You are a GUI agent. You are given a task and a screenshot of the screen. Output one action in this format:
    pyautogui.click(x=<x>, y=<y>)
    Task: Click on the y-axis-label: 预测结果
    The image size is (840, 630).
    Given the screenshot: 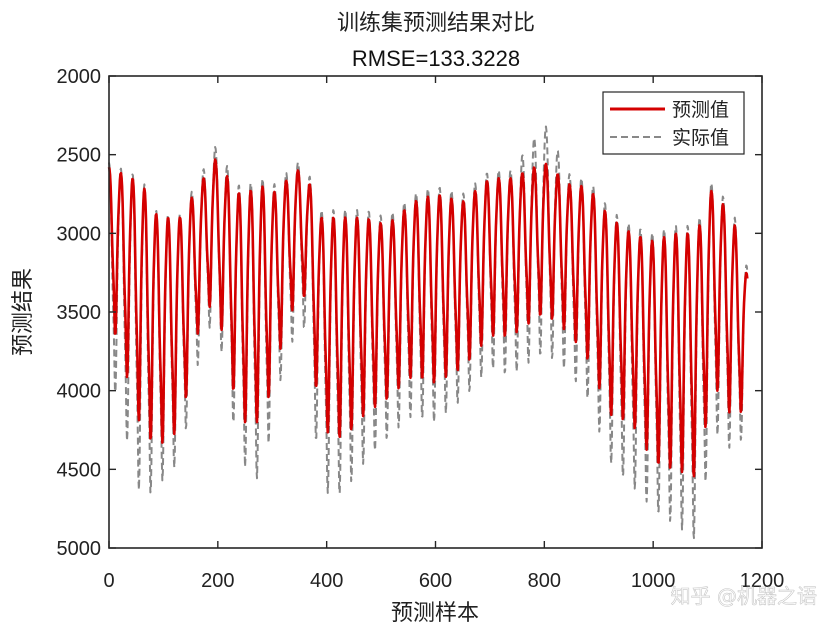 What is the action you would take?
    pyautogui.click(x=23, y=312)
    